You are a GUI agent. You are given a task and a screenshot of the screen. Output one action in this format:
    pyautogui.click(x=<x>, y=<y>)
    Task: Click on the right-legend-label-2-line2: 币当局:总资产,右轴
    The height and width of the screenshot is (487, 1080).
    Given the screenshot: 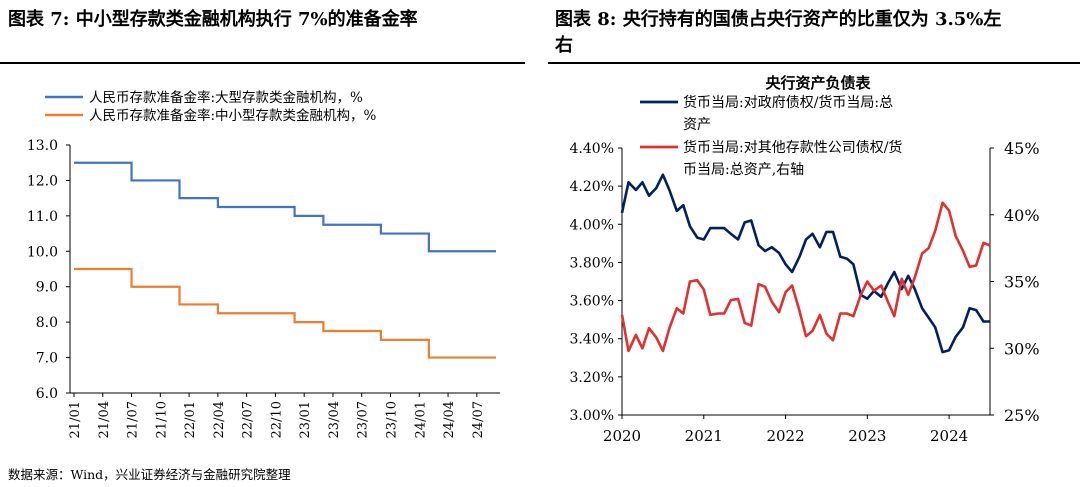 What is the action you would take?
    pyautogui.click(x=743, y=170)
    